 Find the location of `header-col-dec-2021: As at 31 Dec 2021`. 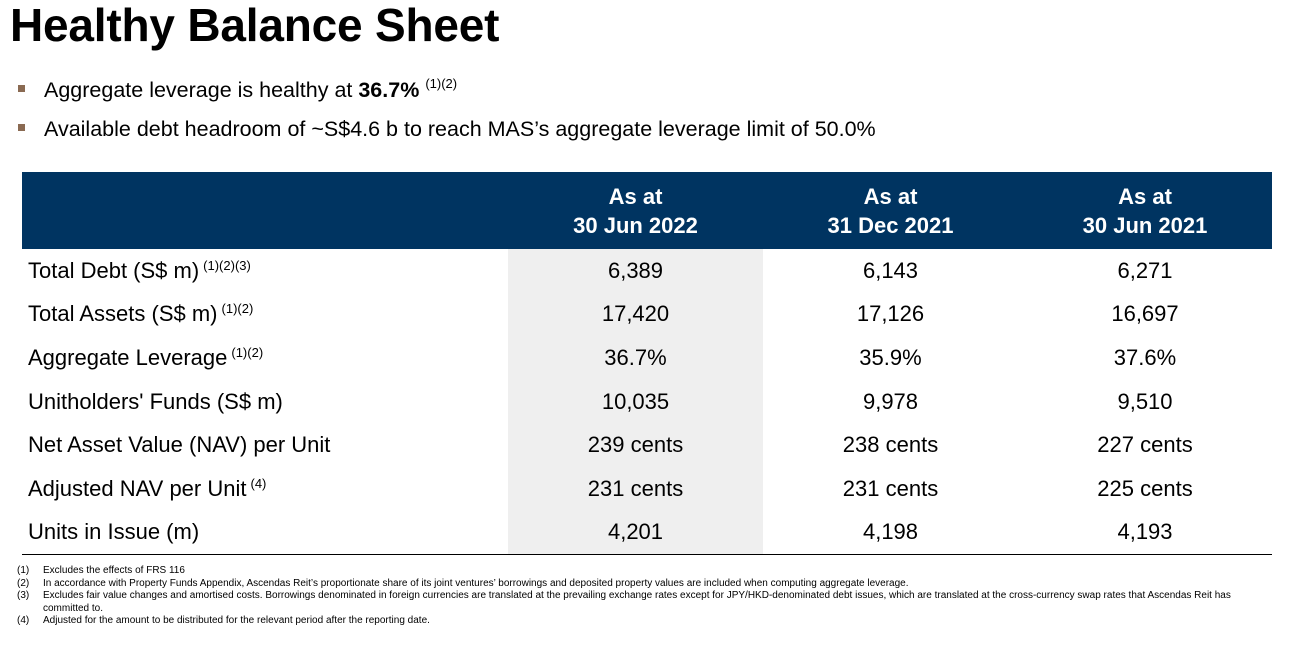

header-col-dec-2021: As at 31 Dec 2021 is located at coordinates (890, 210).